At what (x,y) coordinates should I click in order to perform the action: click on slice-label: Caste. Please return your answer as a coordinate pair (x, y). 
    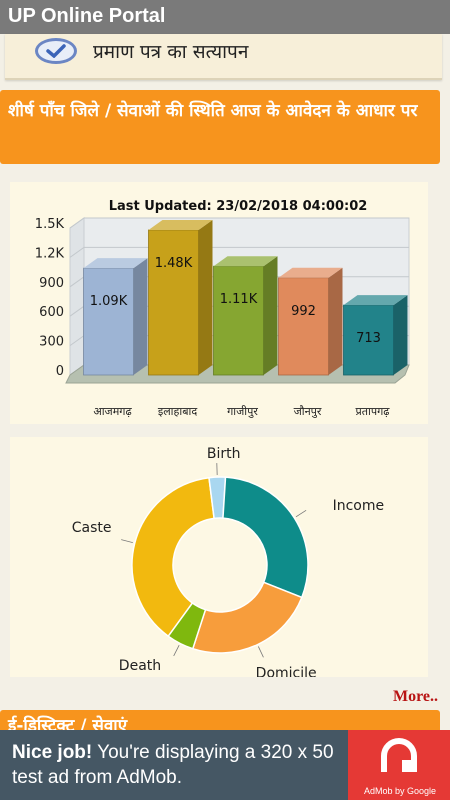
    Looking at the image, I should click on (92, 528).